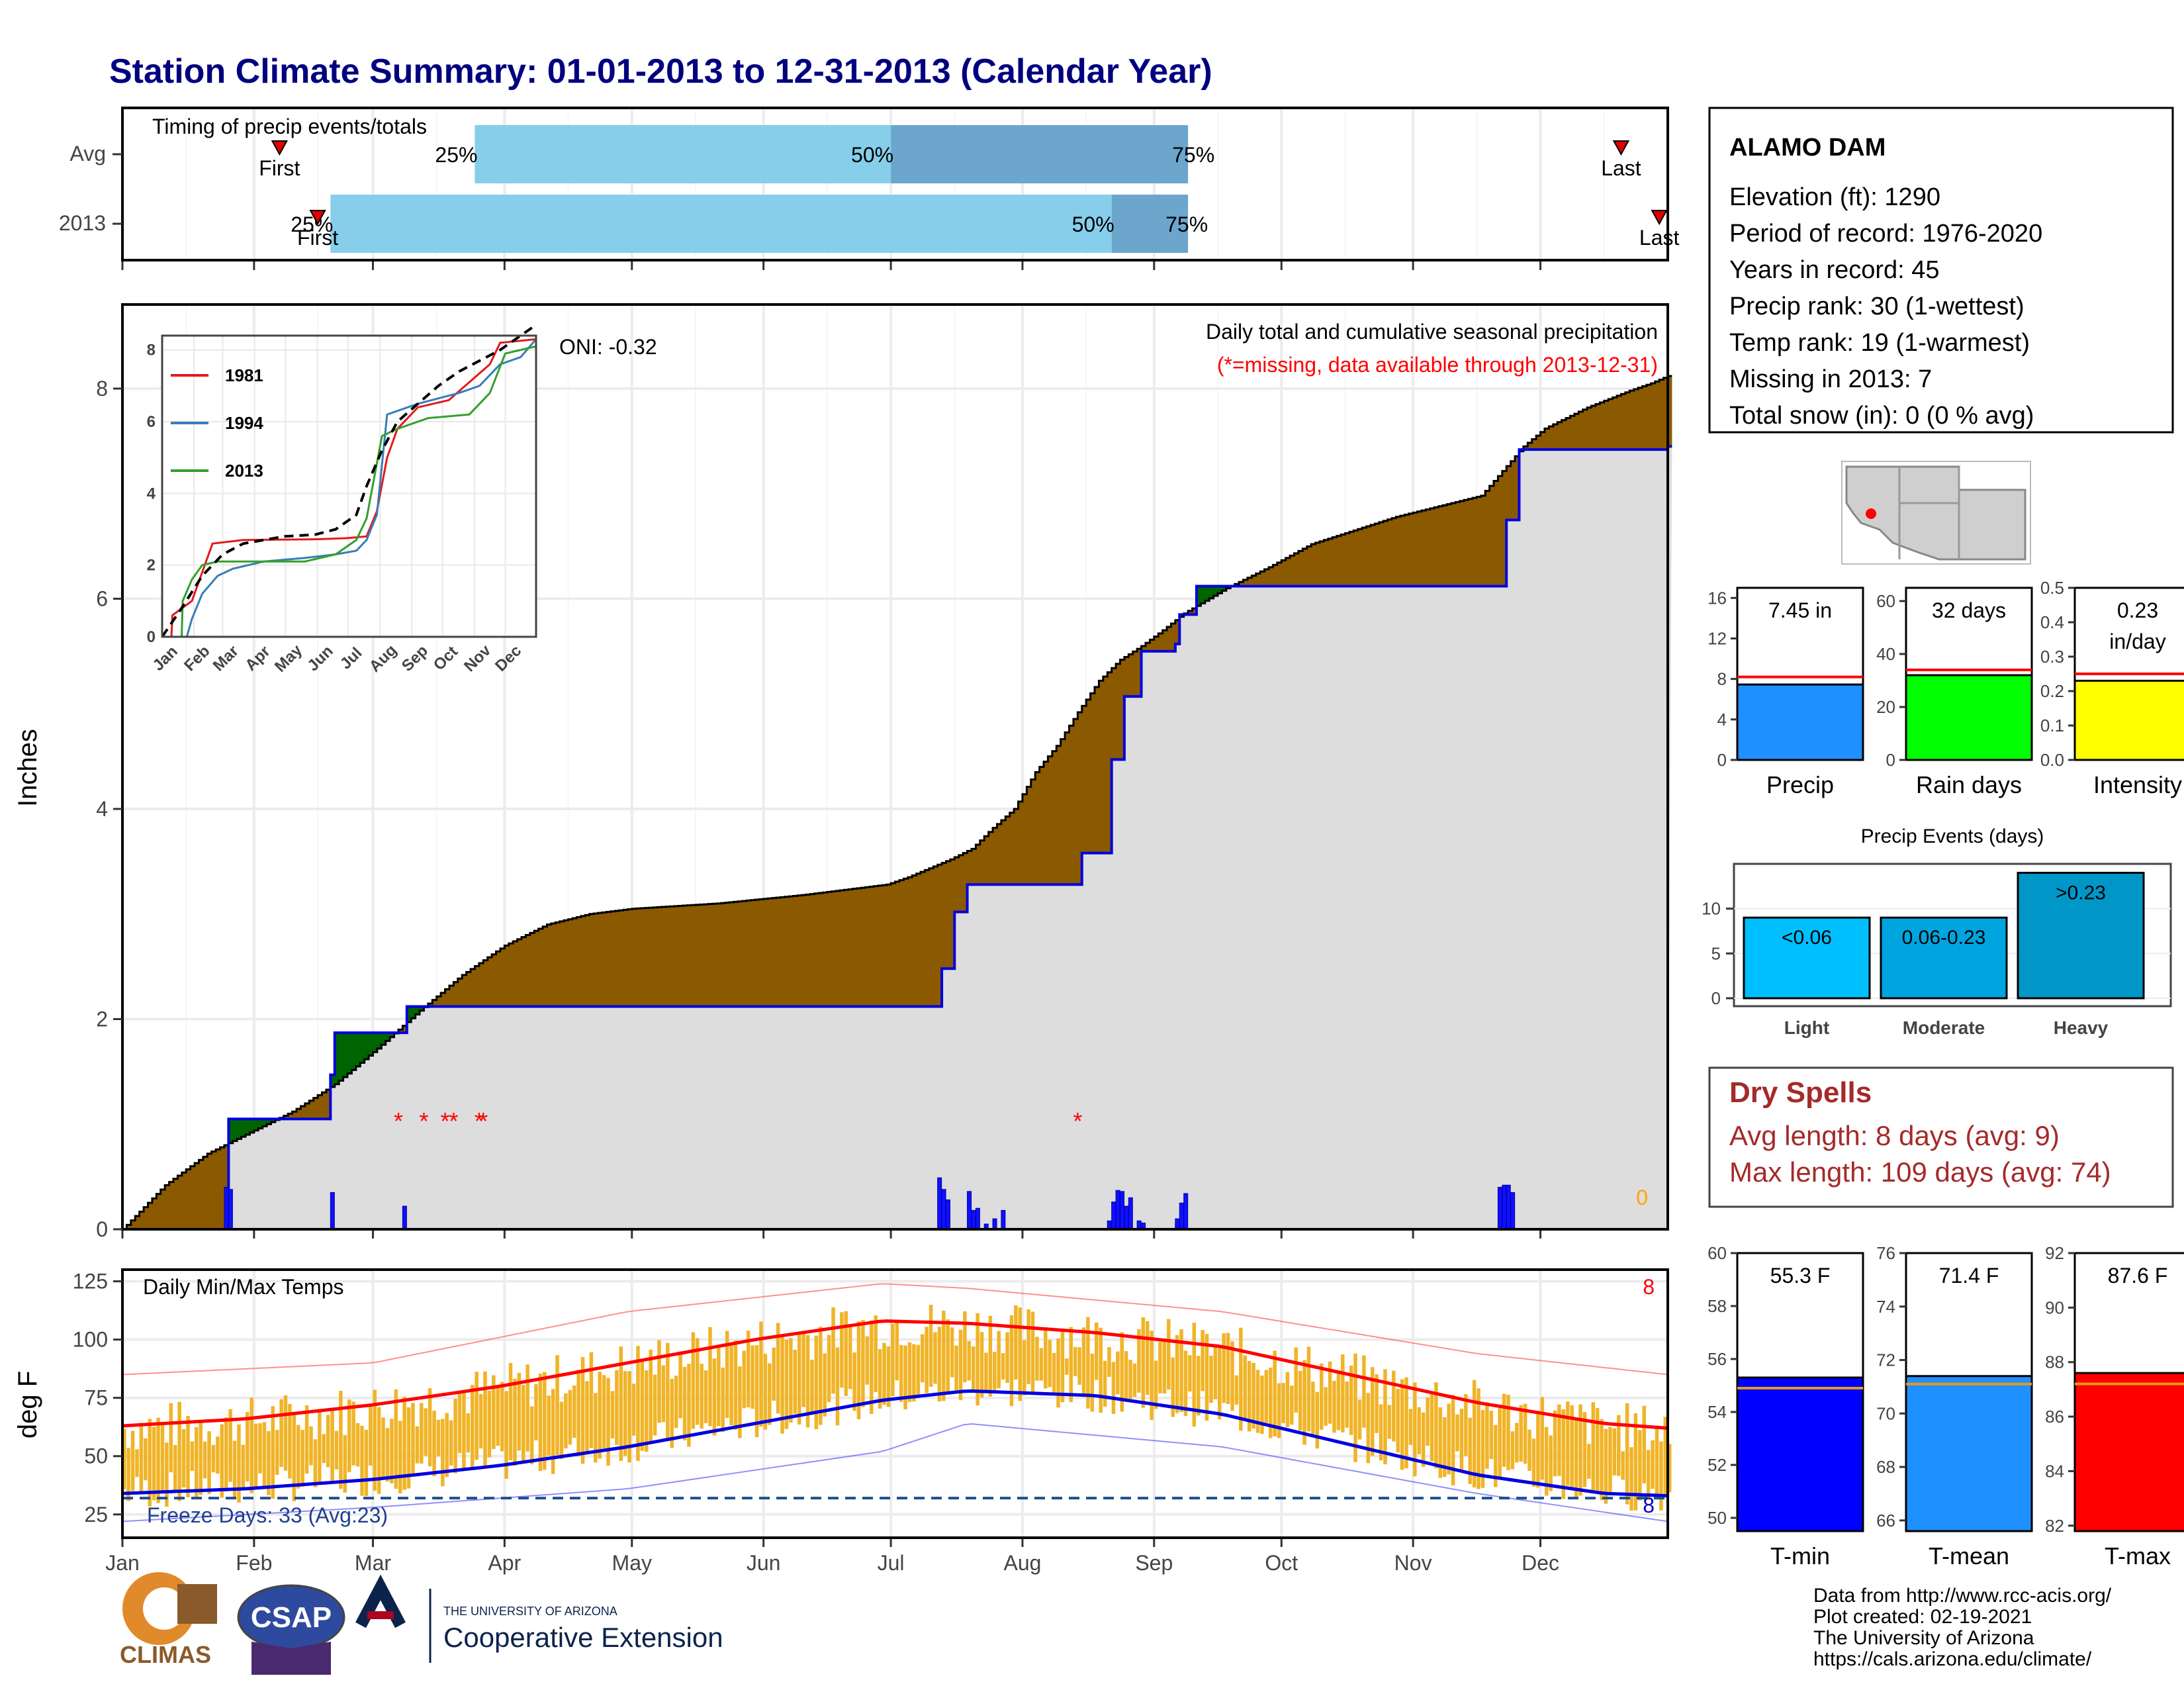 The height and width of the screenshot is (1688, 2184). What do you see at coordinates (280, 148) in the screenshot?
I see `first-marker` at bounding box center [280, 148].